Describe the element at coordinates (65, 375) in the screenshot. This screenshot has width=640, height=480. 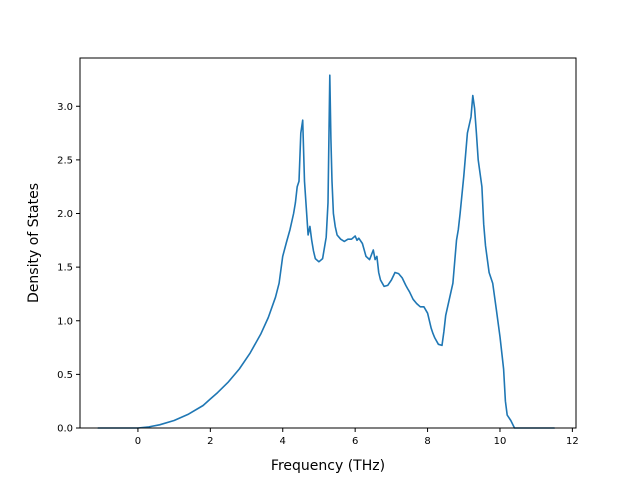
I see `y-tick-label: 0.5` at that location.